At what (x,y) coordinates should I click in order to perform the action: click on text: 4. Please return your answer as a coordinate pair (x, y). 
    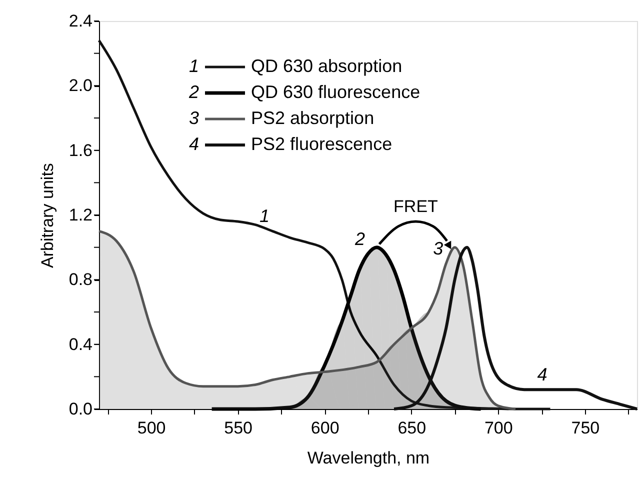
    Looking at the image, I should click on (193, 144).